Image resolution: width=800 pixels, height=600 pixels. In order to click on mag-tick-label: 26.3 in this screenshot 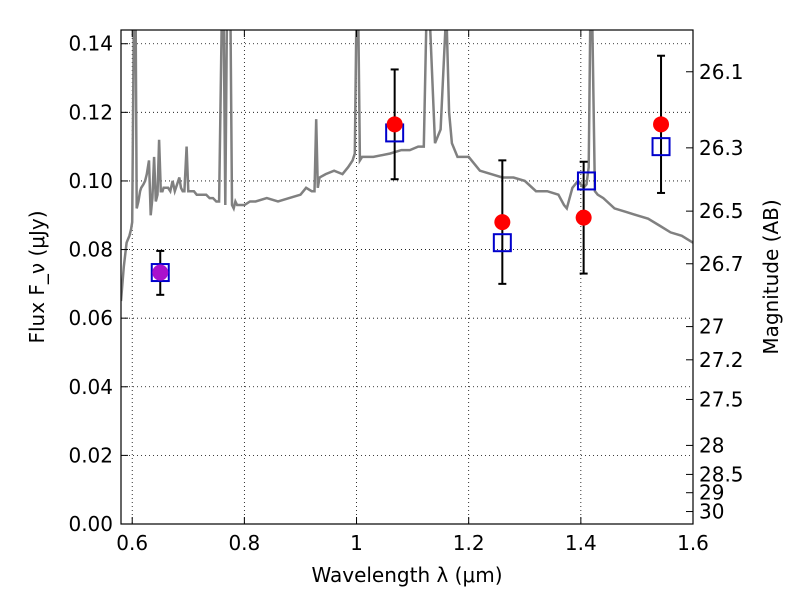, I will do `click(721, 148)`.